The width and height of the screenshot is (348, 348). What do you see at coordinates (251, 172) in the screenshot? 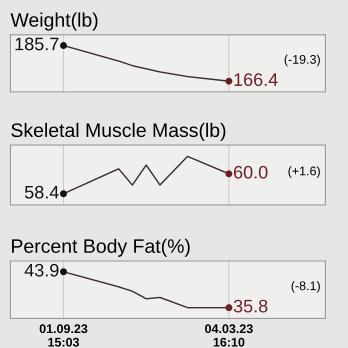
I see `data-label: 60.0` at bounding box center [251, 172].